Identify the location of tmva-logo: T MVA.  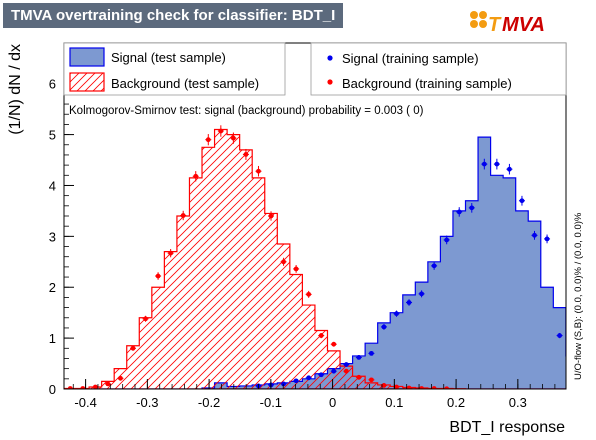
(526, 22).